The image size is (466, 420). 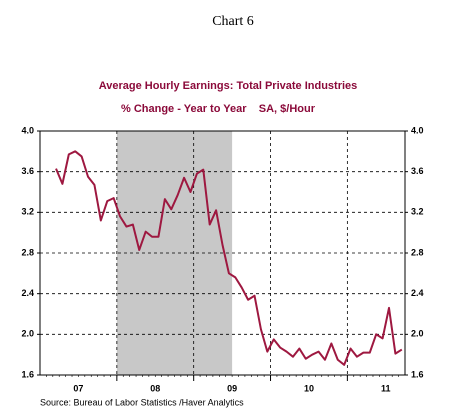 What do you see at coordinates (155, 388) in the screenshot?
I see `x-tick-label: 08` at bounding box center [155, 388].